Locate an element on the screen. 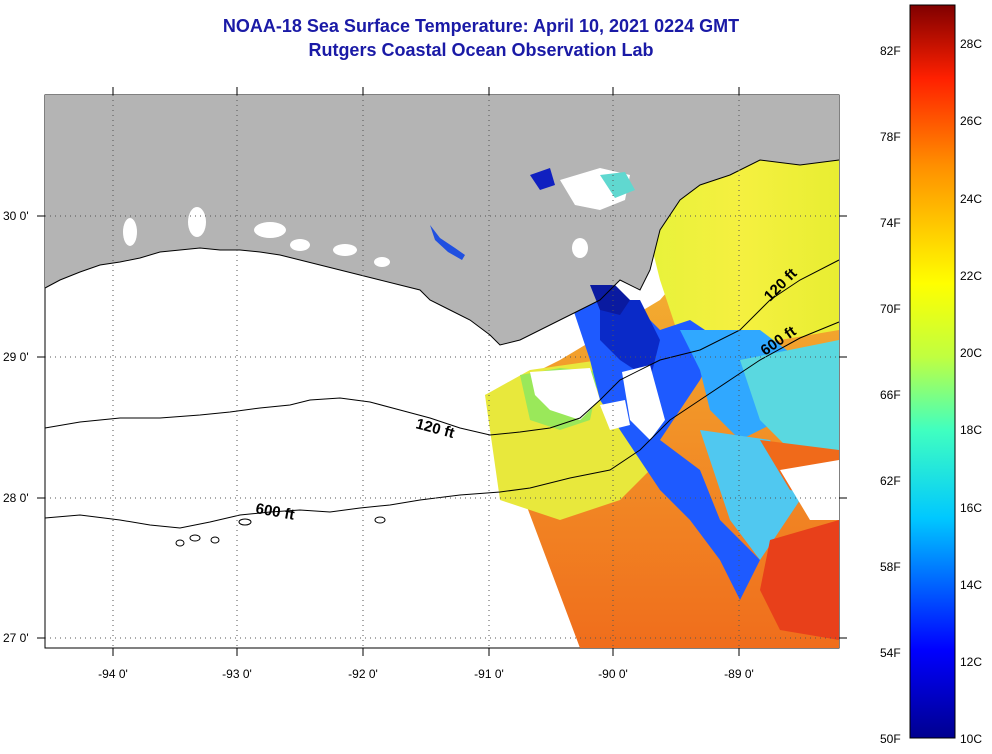 This screenshot has height=754, width=992. bay-cold-patch is located at coordinates (447, 242).